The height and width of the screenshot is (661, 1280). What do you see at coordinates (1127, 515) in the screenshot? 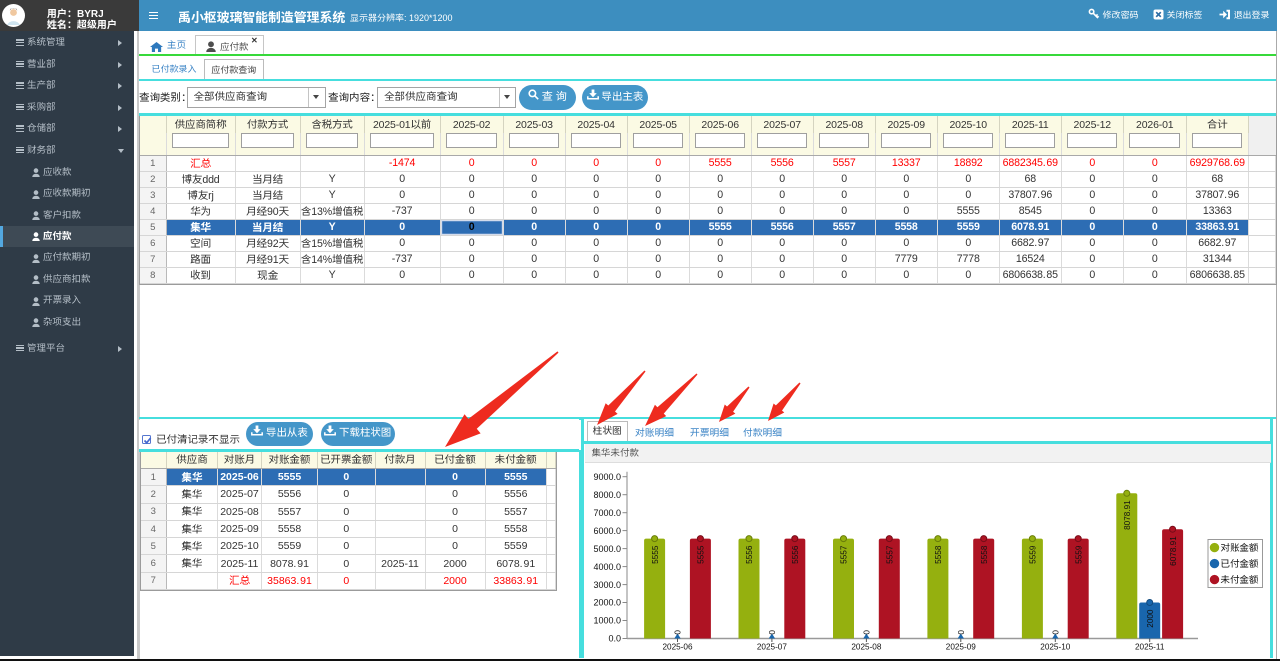
I see `svg-text: 8078.91` at bounding box center [1127, 515].